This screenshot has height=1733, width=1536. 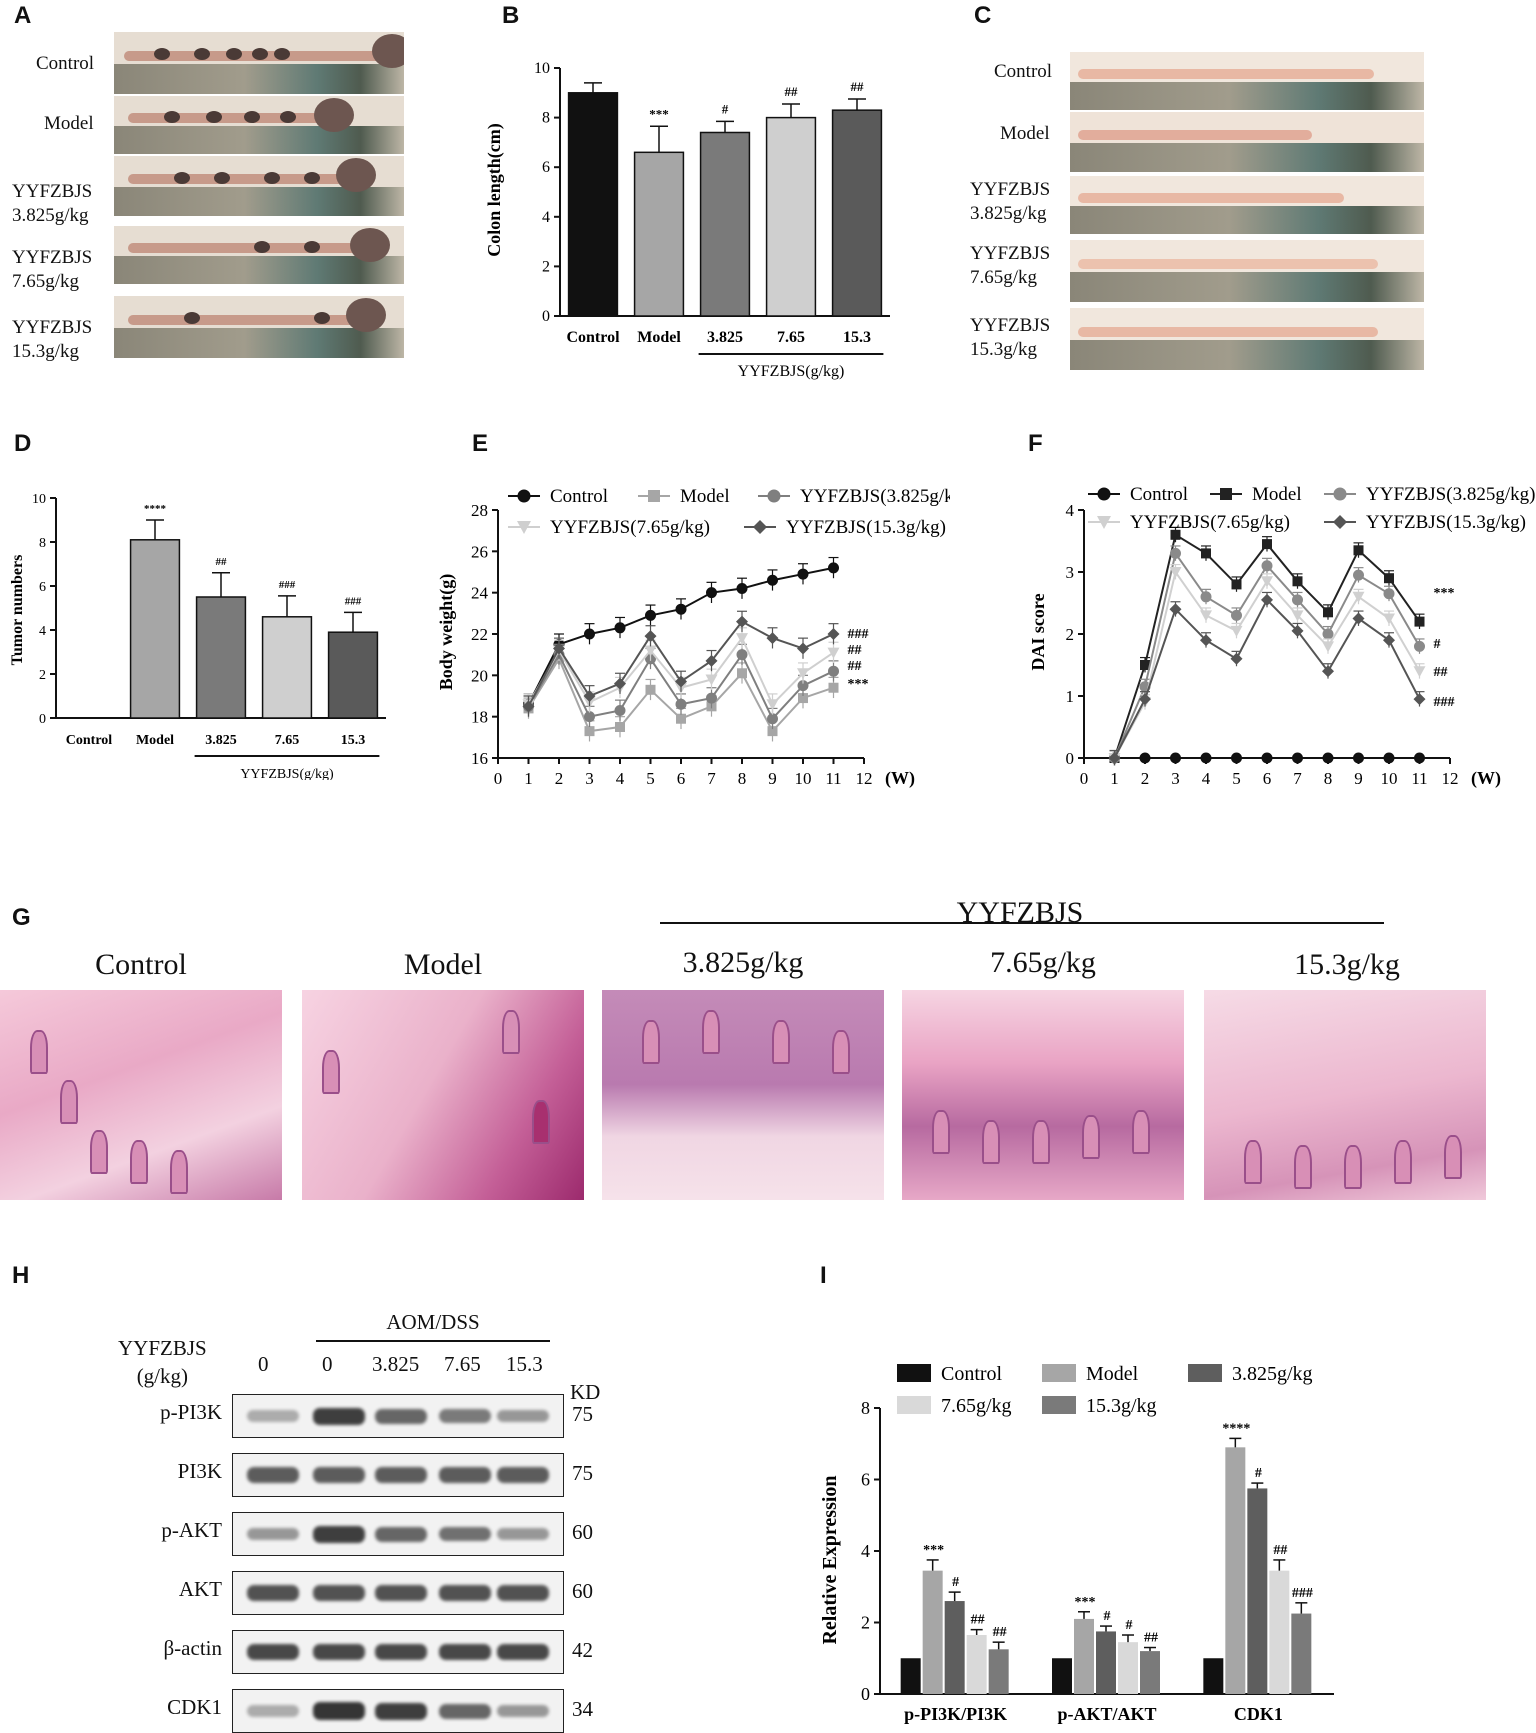 What do you see at coordinates (1070, 696) in the screenshot?
I see `y-tick-label: 1` at bounding box center [1070, 696].